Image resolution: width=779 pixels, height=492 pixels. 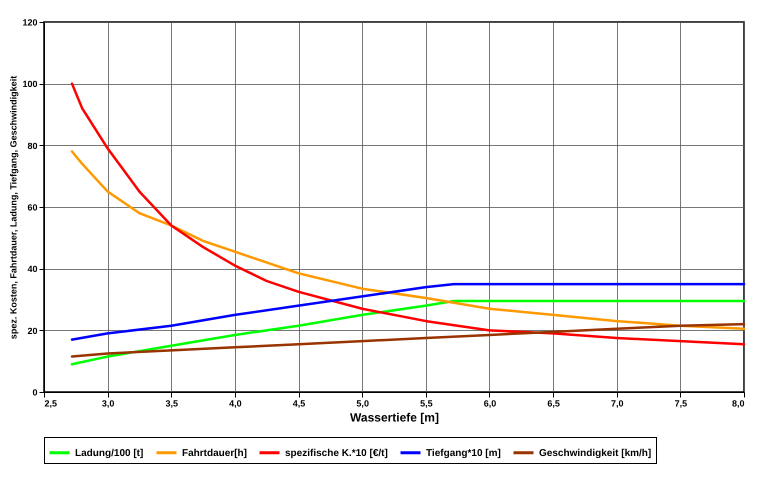 I want to click on x-tick-label: 5,5, so click(x=426, y=403).